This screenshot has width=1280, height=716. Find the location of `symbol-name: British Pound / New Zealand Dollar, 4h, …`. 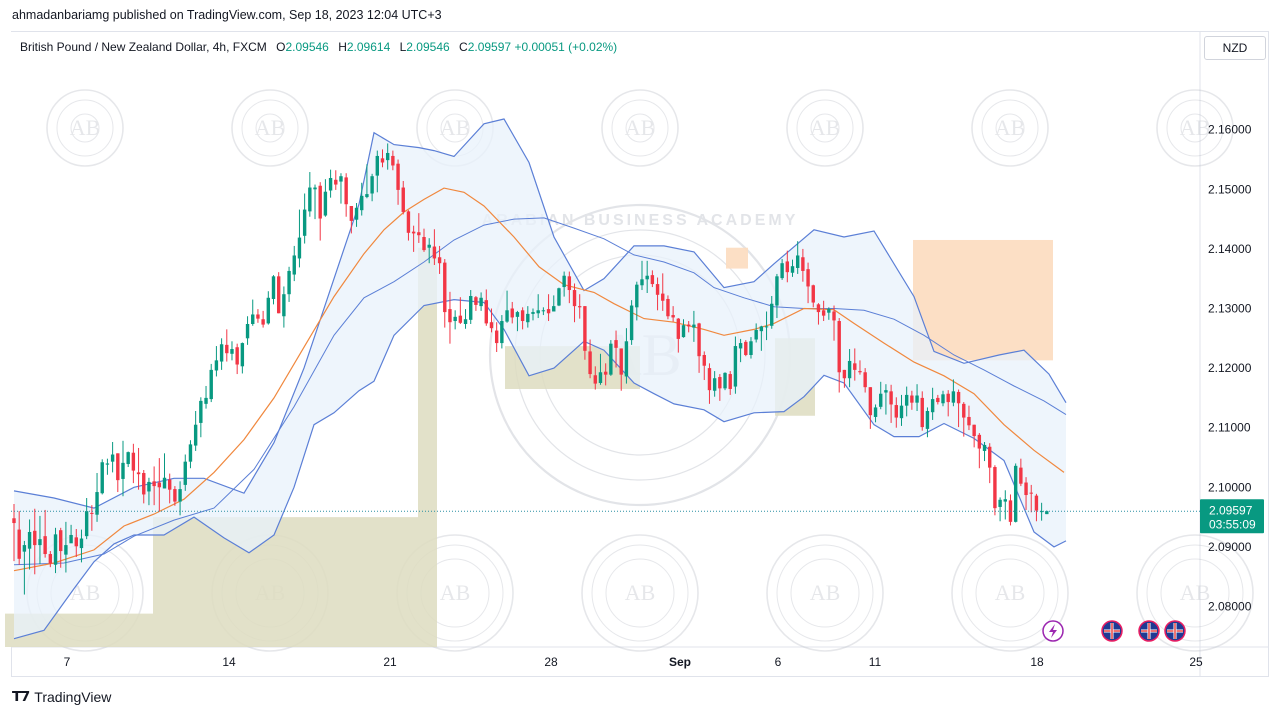

symbol-name: British Pound / New Zealand Dollar, 4h, … is located at coordinates (143, 47).